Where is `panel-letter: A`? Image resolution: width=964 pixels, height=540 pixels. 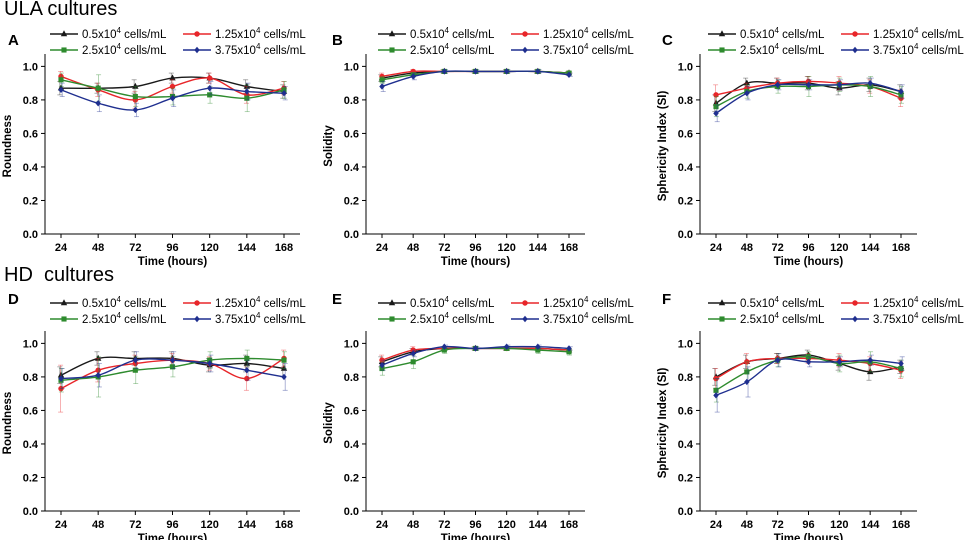 panel-letter: A is located at coordinates (13, 40).